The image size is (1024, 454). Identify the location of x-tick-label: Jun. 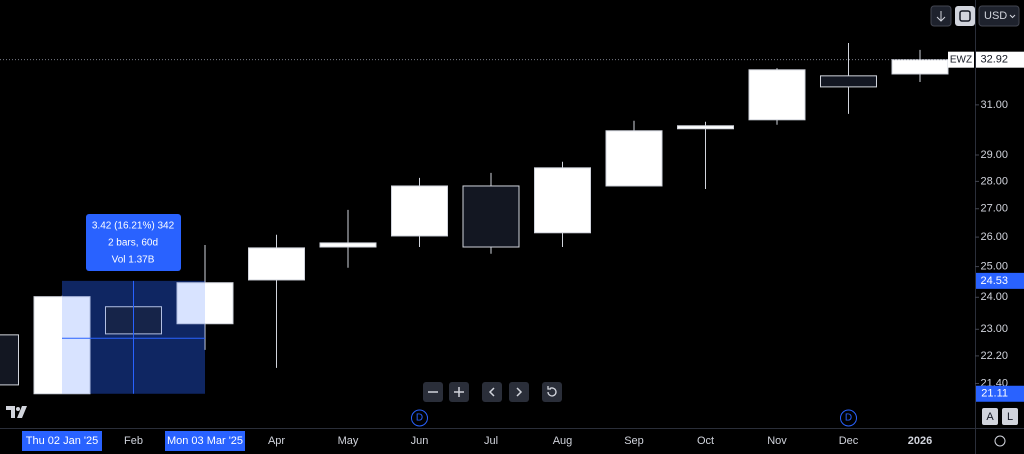
(420, 441).